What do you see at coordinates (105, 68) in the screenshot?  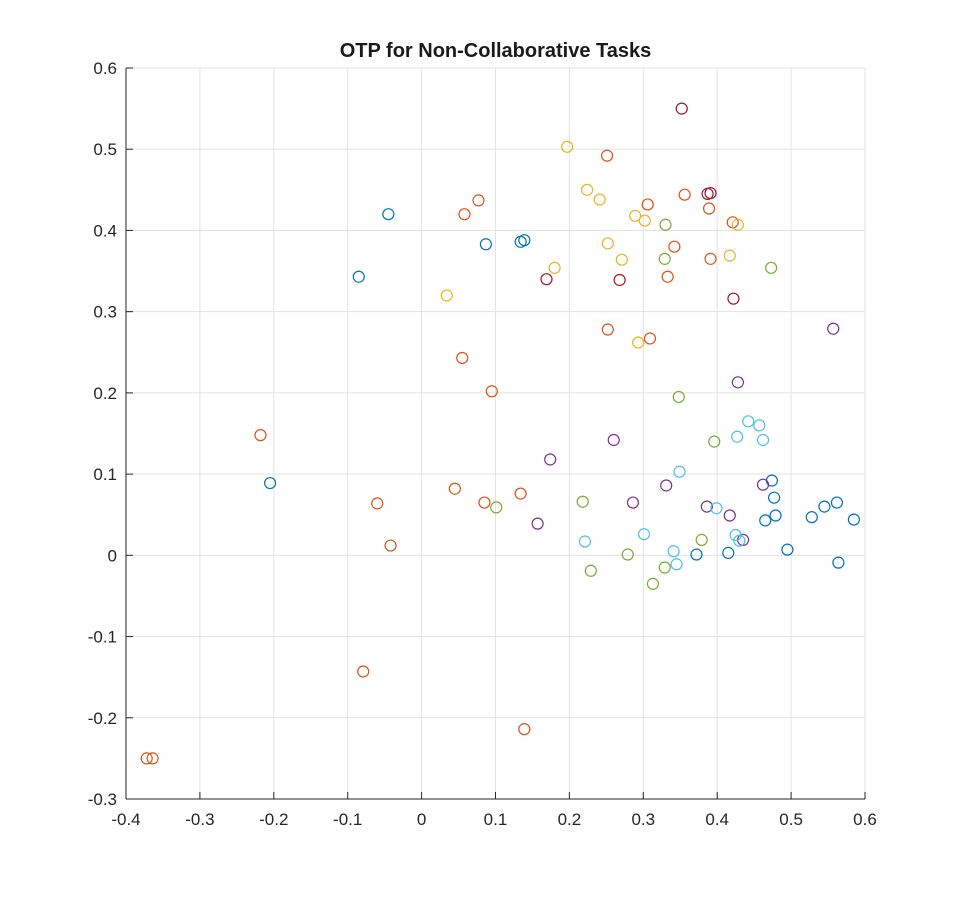 I see `y-tick-label: 0.6` at bounding box center [105, 68].